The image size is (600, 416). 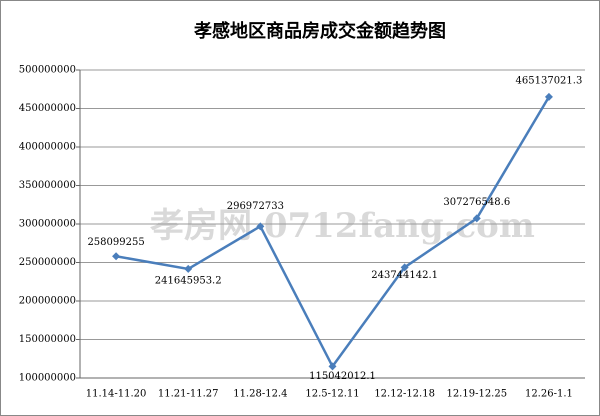 What do you see at coordinates (47, 108) in the screenshot?
I see `y-tick-label: 450000000` at bounding box center [47, 108].